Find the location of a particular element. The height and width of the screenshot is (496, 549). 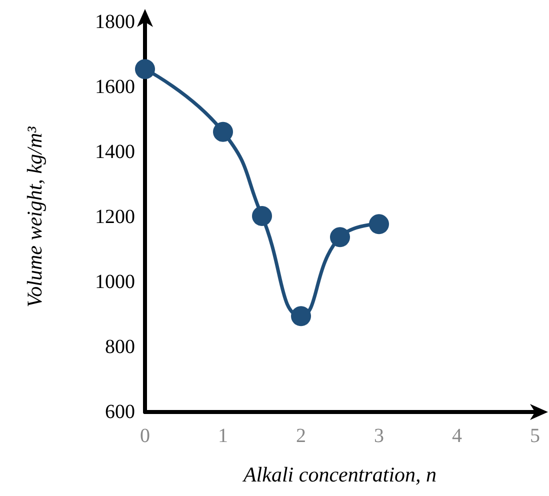

y-tick-label: 800 is located at coordinates (120, 347).